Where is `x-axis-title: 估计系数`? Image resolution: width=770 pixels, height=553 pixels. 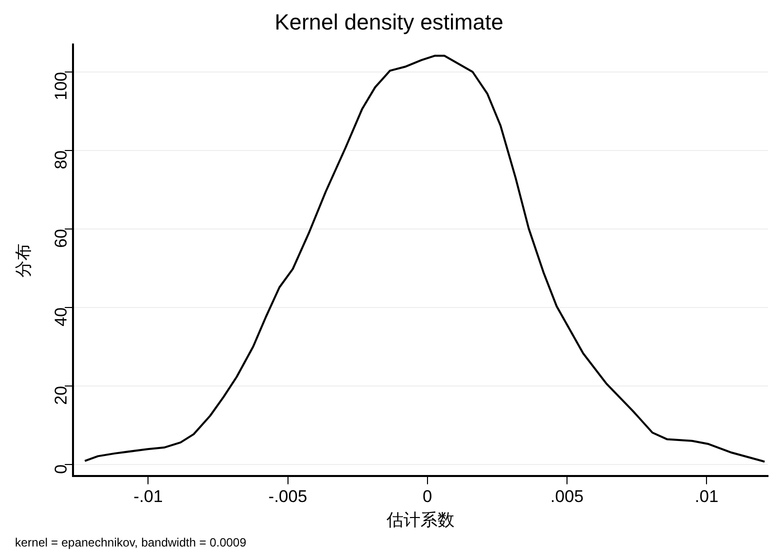
x-axis-title: 估计系数 is located at coordinates (419, 520).